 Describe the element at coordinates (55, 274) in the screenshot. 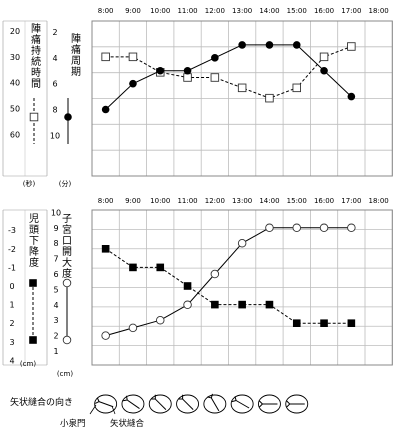

I see `dilation-tick-label: 6` at that location.